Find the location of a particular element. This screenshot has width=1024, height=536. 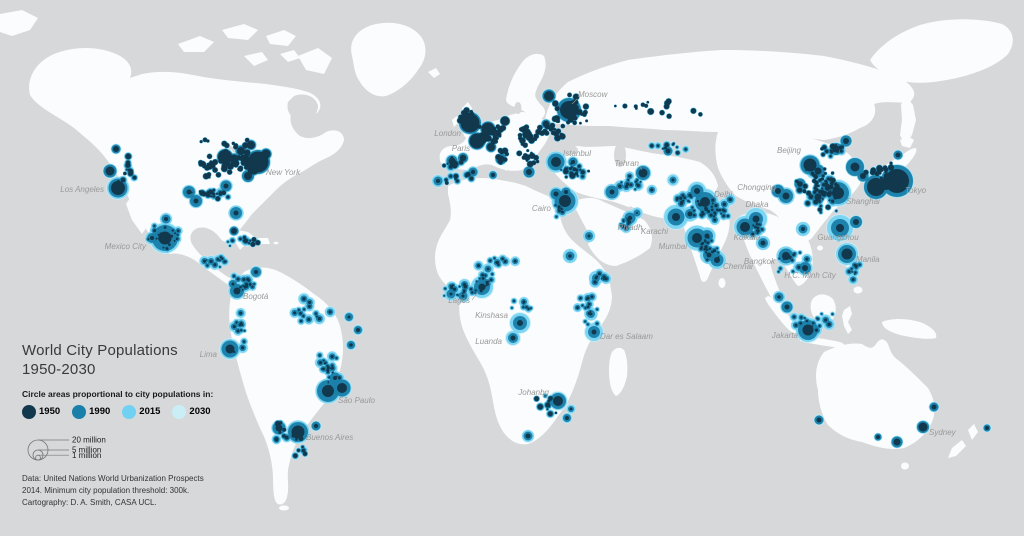

landmass-china is located at coordinates (788, 186).